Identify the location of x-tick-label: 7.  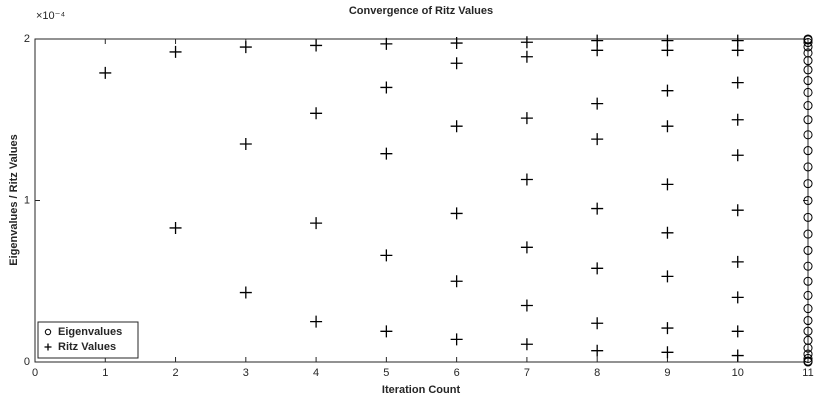
(527, 373).